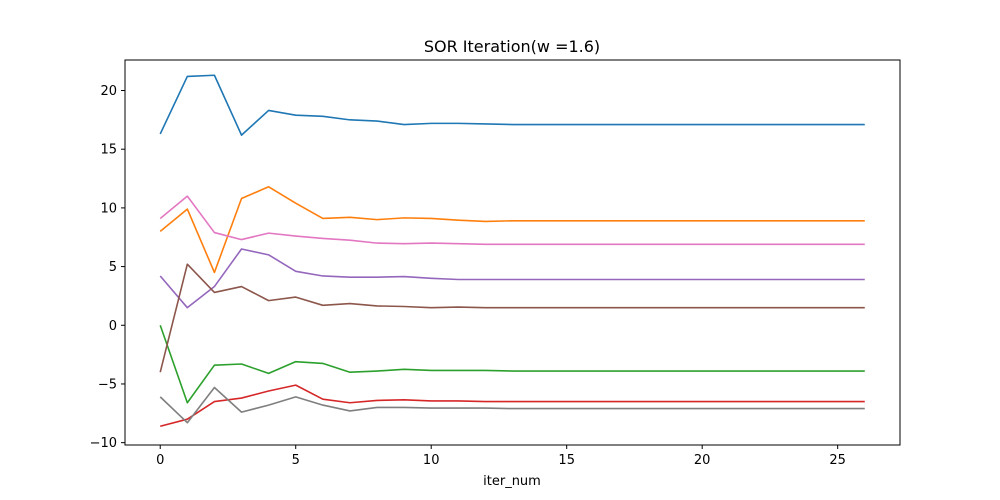 The image size is (1000, 500). What do you see at coordinates (512, 481) in the screenshot?
I see `x-axis-label: iter_num` at bounding box center [512, 481].